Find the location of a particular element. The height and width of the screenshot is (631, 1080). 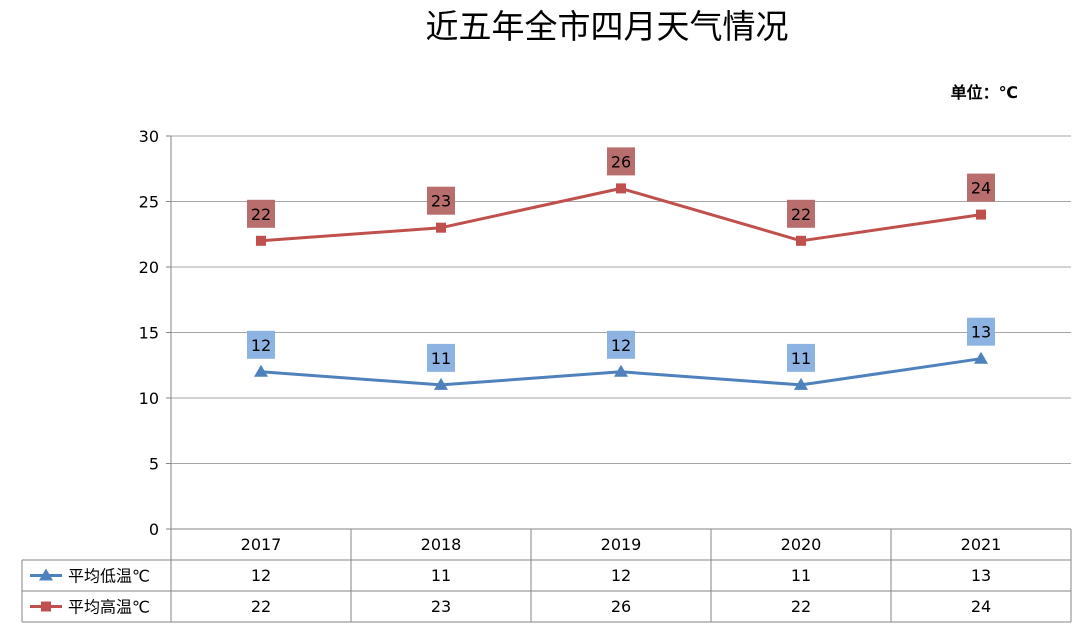

data-label: 13 is located at coordinates (981, 332).